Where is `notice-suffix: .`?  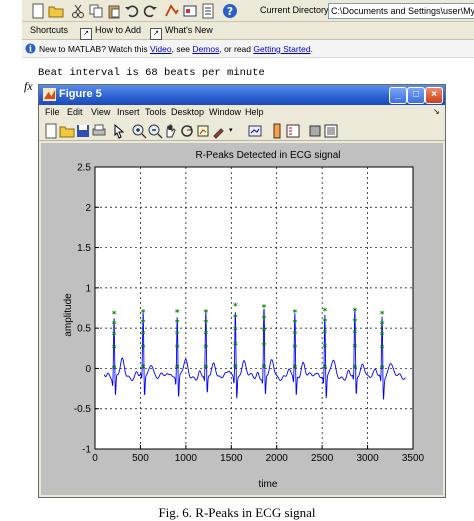
notice-suffix: . is located at coordinates (311, 49).